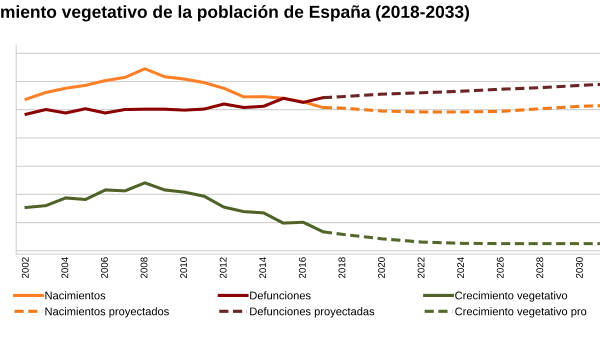  Describe the element at coordinates (500, 267) in the screenshot. I see `x-tick-label: 2026` at that location.